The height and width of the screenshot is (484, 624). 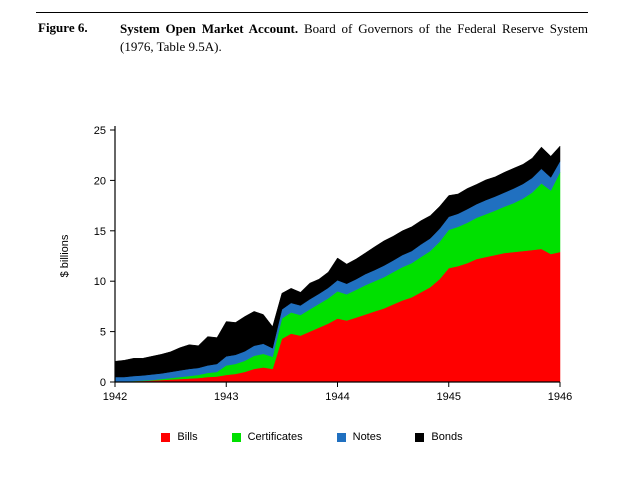 I want to click on legend-label: Bills, so click(x=187, y=437).